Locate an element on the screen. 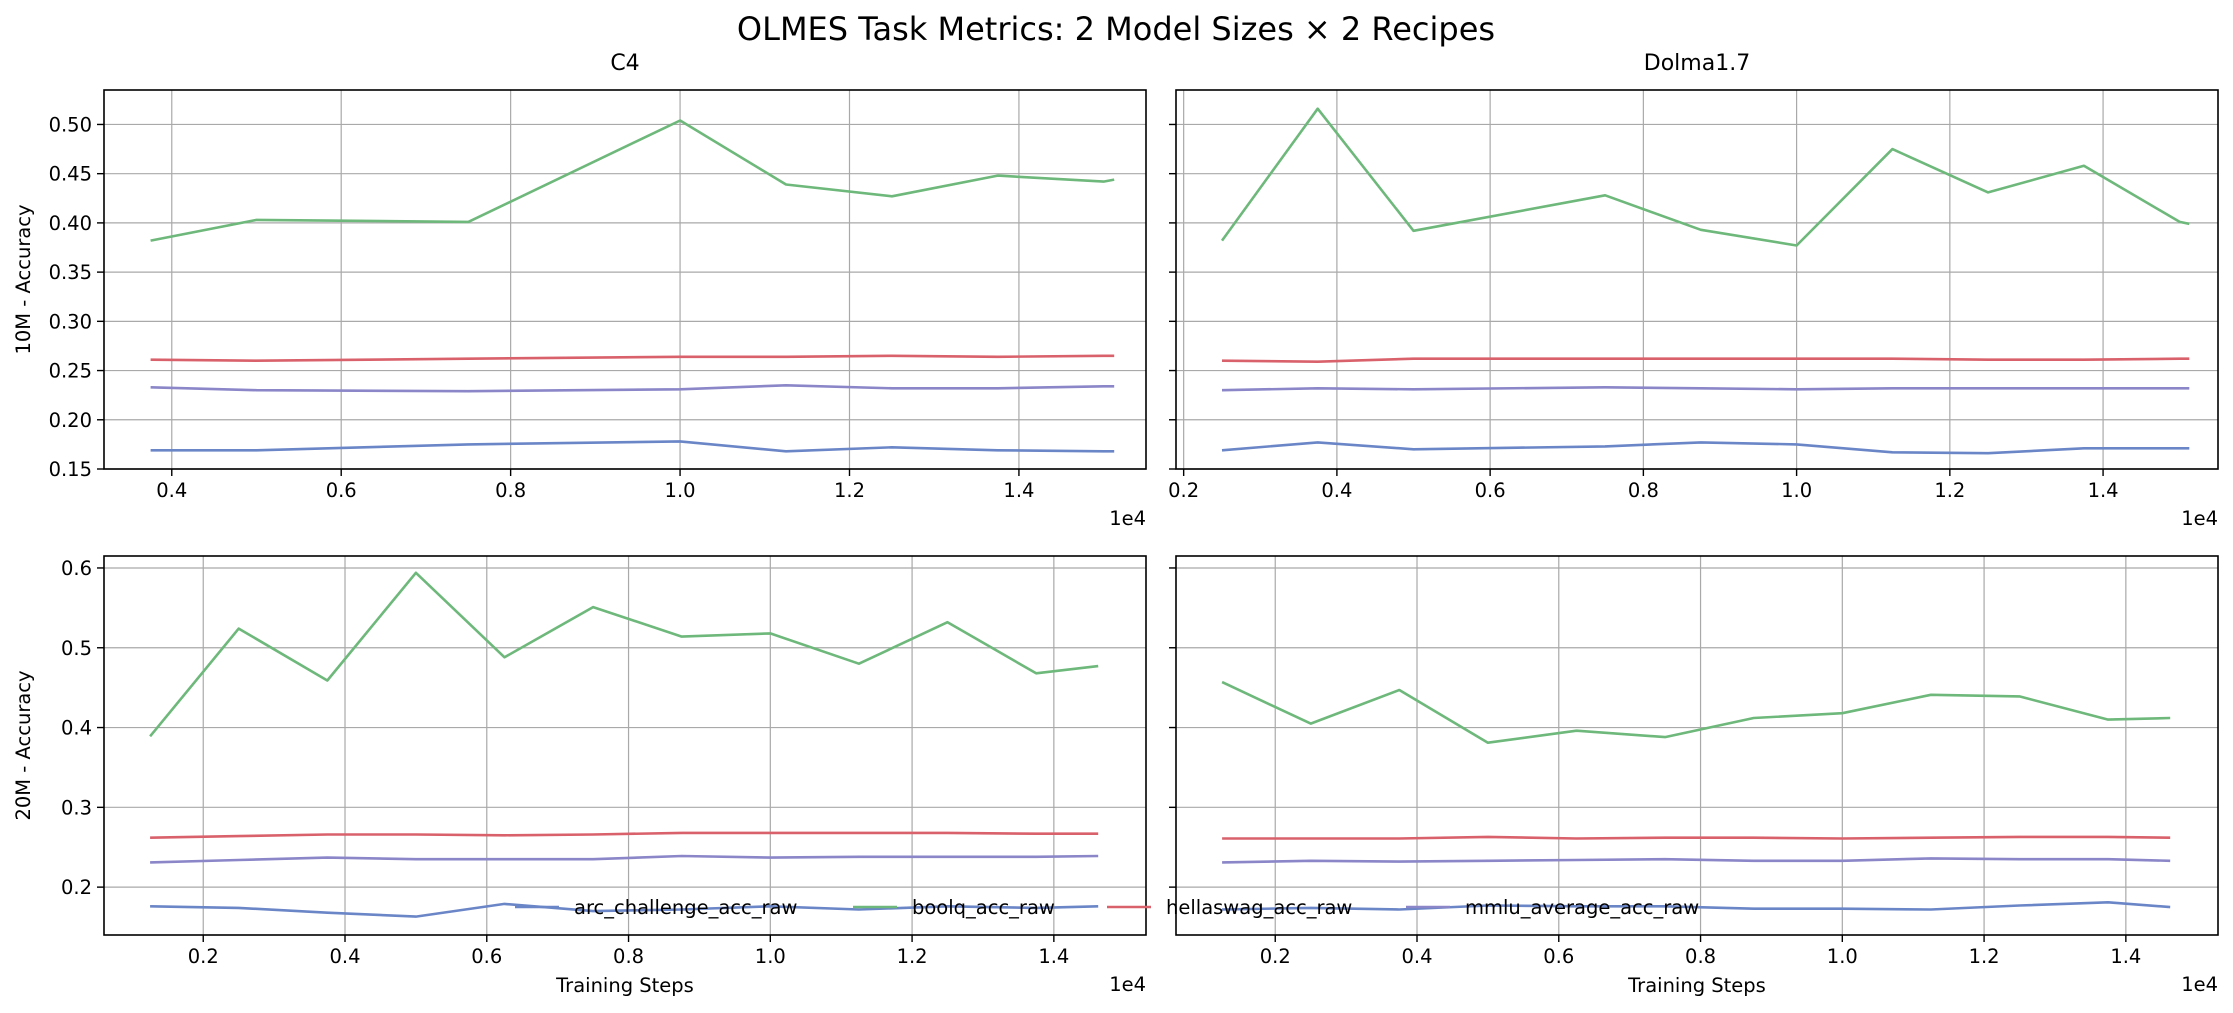  subplot-title: Dolma1.7 is located at coordinates (1697, 63).